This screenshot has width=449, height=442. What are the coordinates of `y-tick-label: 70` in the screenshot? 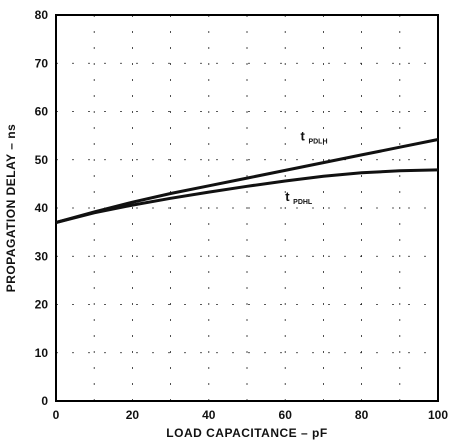 It's located at (42, 63).